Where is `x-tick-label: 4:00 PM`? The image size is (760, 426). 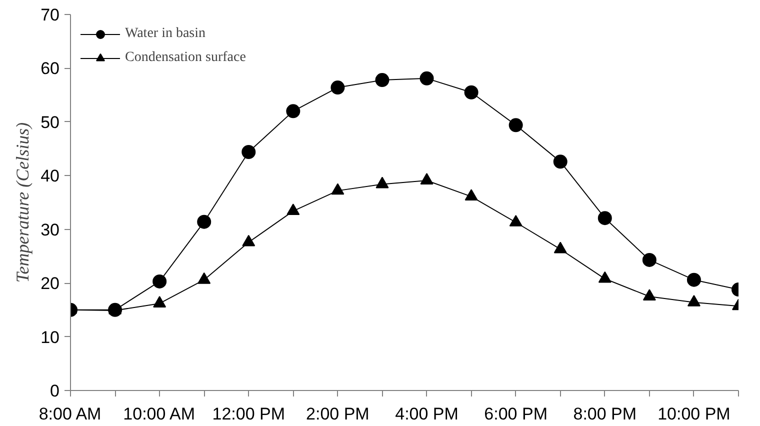 x-tick-label: 4:00 PM is located at coordinates (426, 414).